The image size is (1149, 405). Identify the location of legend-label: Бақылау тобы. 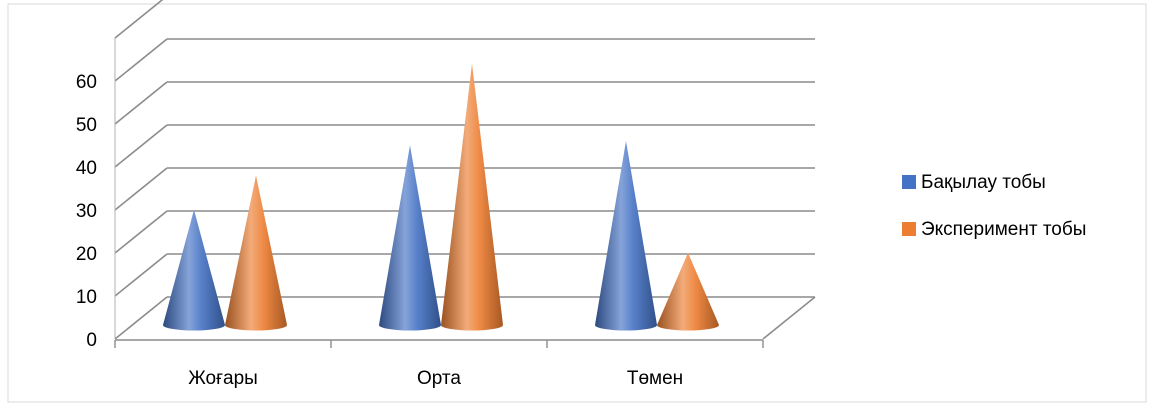
(983, 182).